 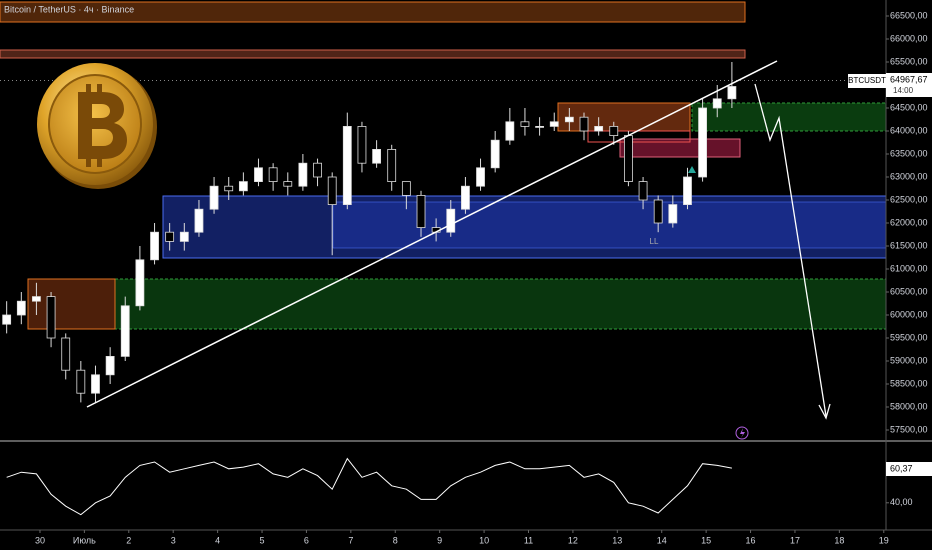 I want to click on x-tick-label: 15, so click(x=706, y=540).